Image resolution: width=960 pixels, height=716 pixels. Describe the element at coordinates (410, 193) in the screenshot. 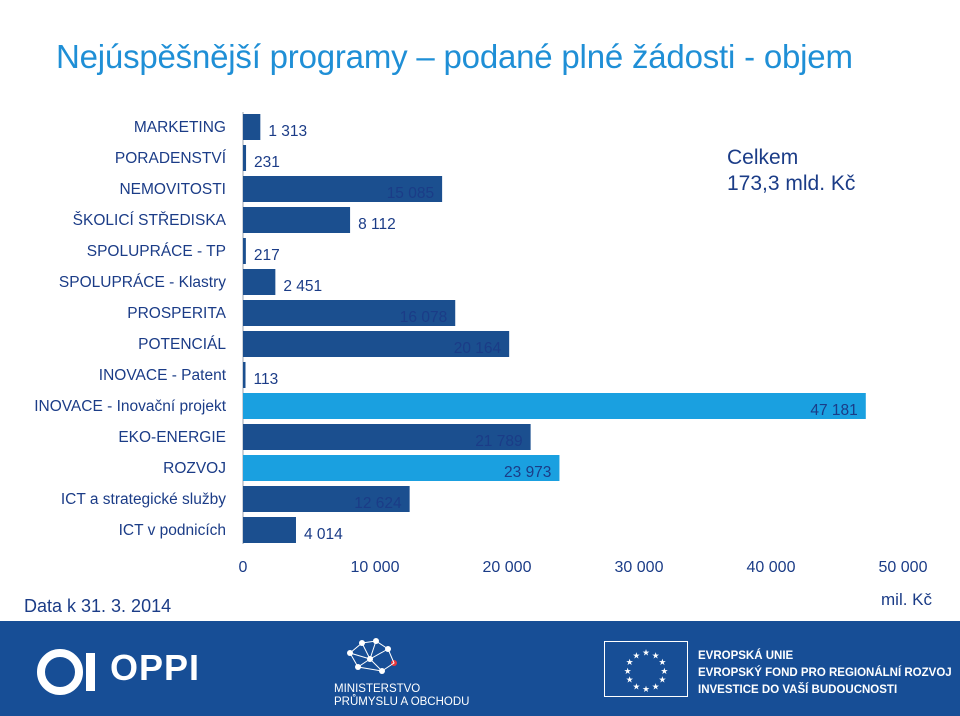

I see `value-label: 15 085` at that location.